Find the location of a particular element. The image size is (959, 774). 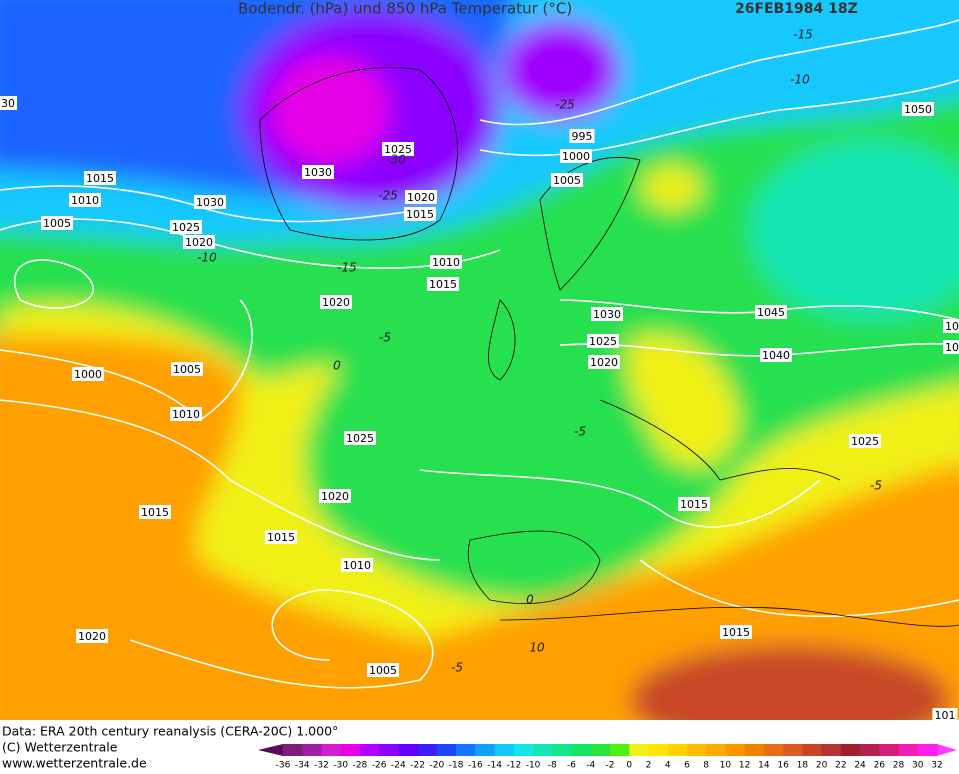

isobar-label: 995 is located at coordinates (582, 136).